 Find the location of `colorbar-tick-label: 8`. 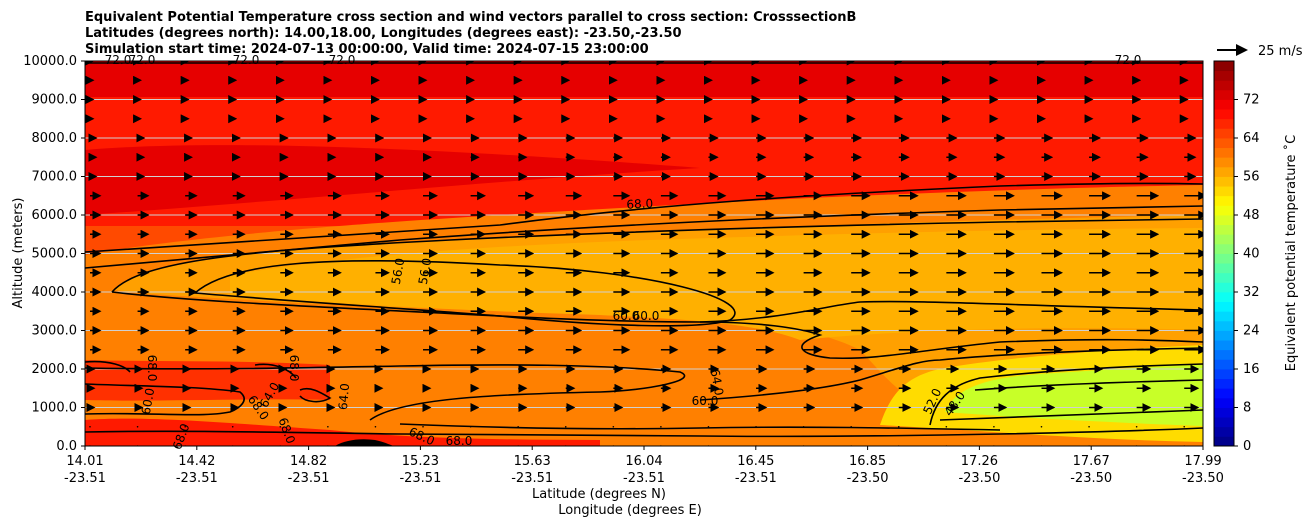

colorbar-tick-label: 8 is located at coordinates (1247, 408).